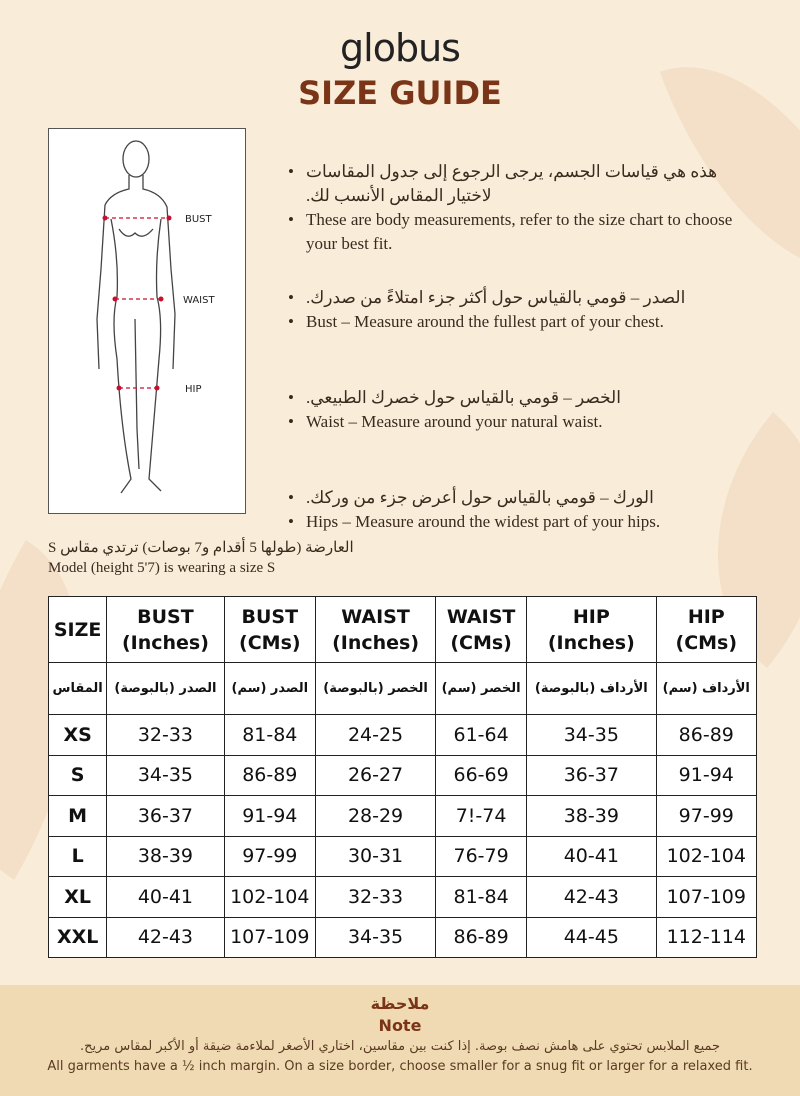 This screenshot has width=800, height=1096. I want to click on size-cell: S, so click(77, 775).